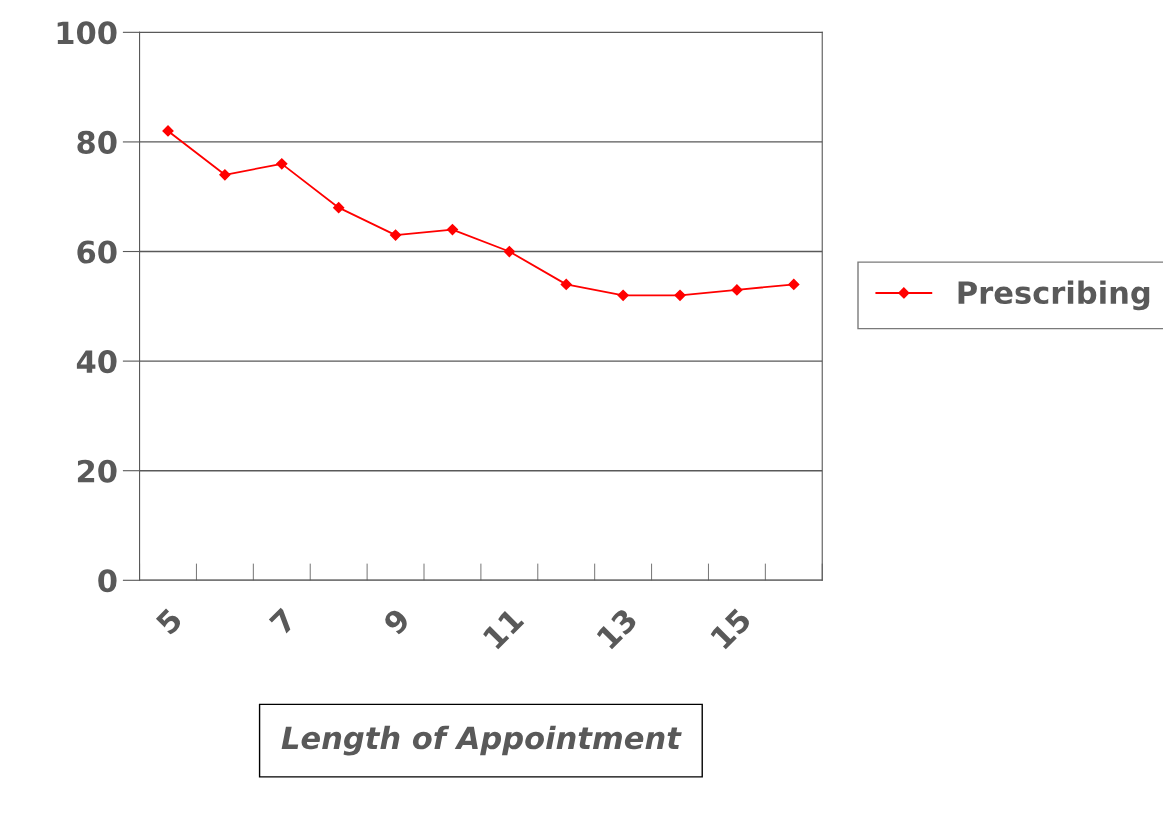 This screenshot has height=829, width=1163. Describe the element at coordinates (617, 628) in the screenshot. I see `x-tick-label: 13` at that location.